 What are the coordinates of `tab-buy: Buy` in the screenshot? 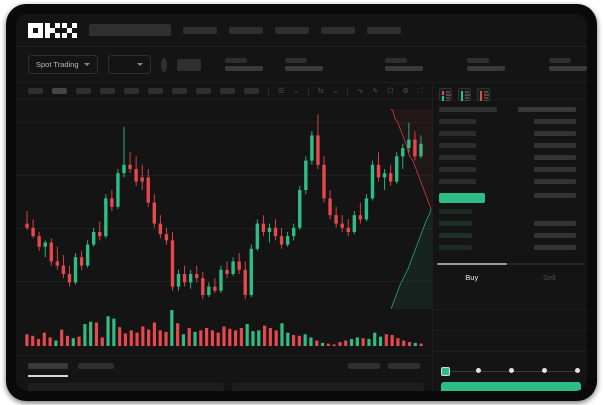 It's located at (472, 277).